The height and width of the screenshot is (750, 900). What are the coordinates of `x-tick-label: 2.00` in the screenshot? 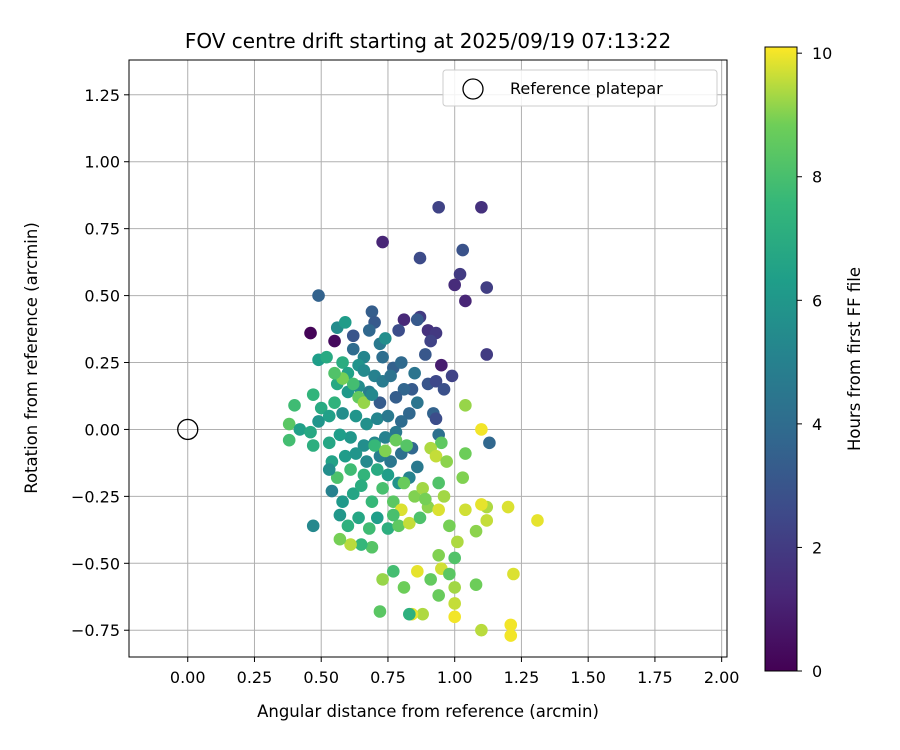 It's located at (722, 677).